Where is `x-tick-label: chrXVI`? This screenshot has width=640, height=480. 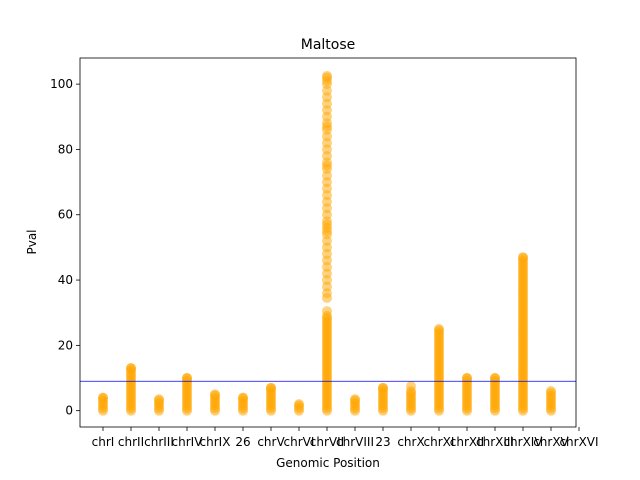 x-tick-label: chrXVI is located at coordinates (578, 442).